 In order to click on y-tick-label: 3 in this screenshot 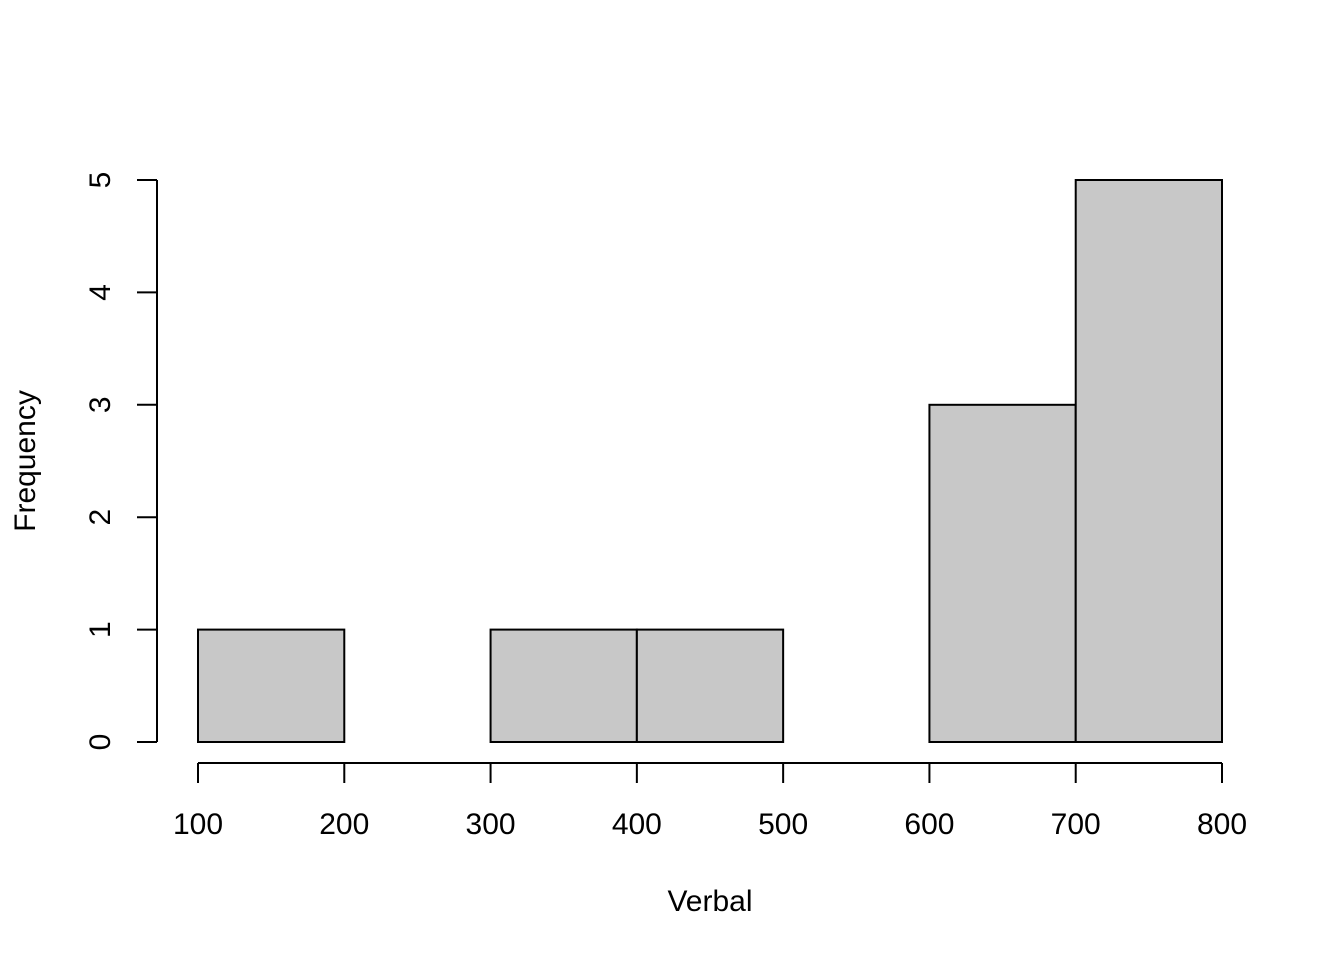, I will do `click(100, 404)`.